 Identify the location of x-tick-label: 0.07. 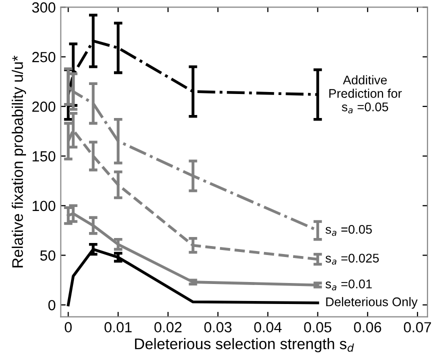
(417, 327).